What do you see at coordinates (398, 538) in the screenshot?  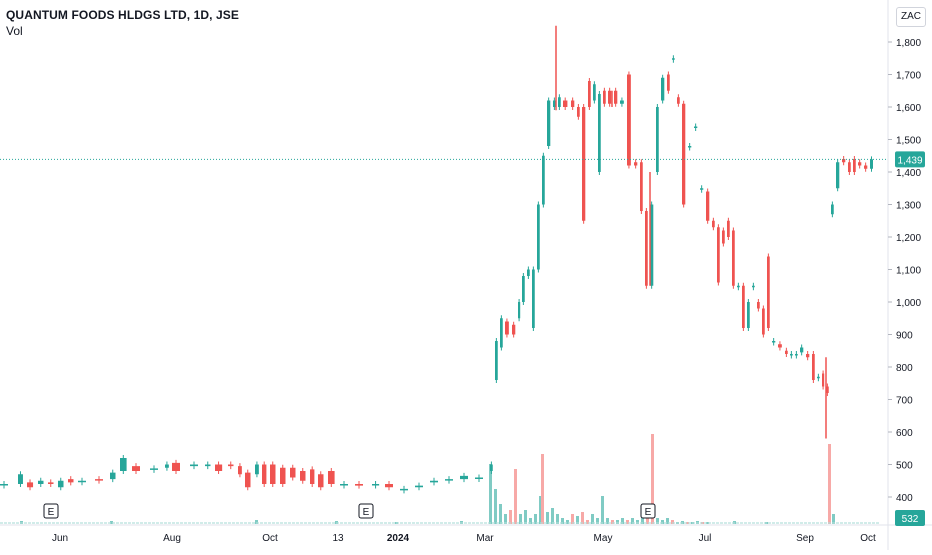 I see `time-tick-label: 2024` at bounding box center [398, 538].